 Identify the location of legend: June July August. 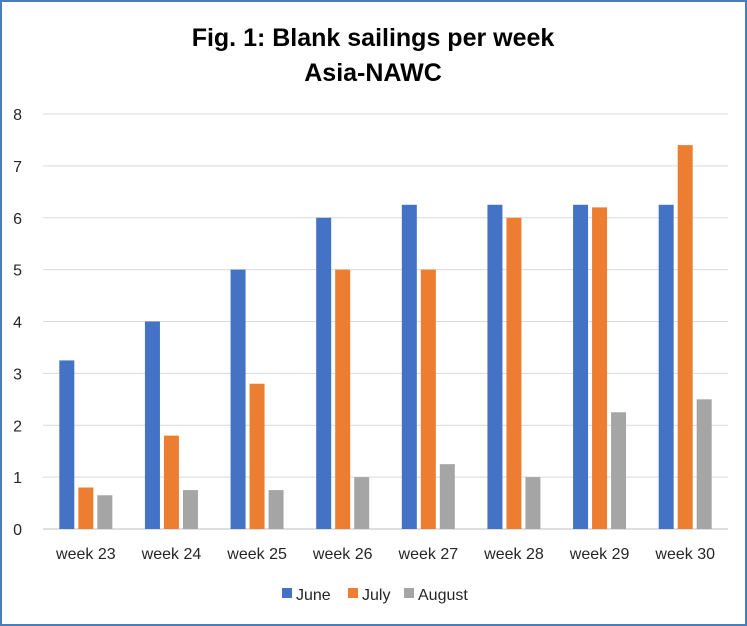
(375, 595).